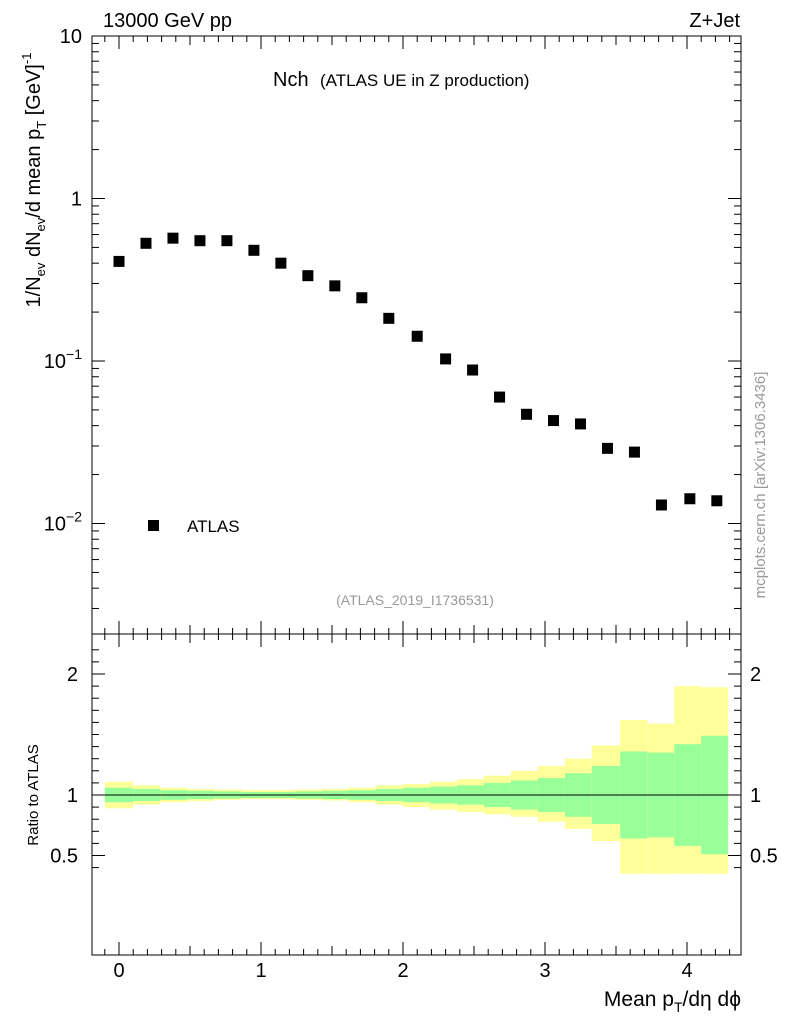  I want to click on y-tick-label: 10, so click(71, 37).